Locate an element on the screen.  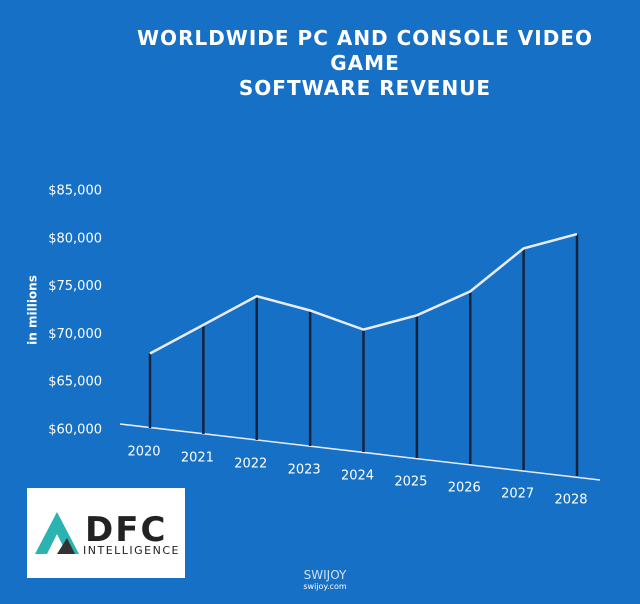
x-tick-label: 2024 is located at coordinates (357, 476).